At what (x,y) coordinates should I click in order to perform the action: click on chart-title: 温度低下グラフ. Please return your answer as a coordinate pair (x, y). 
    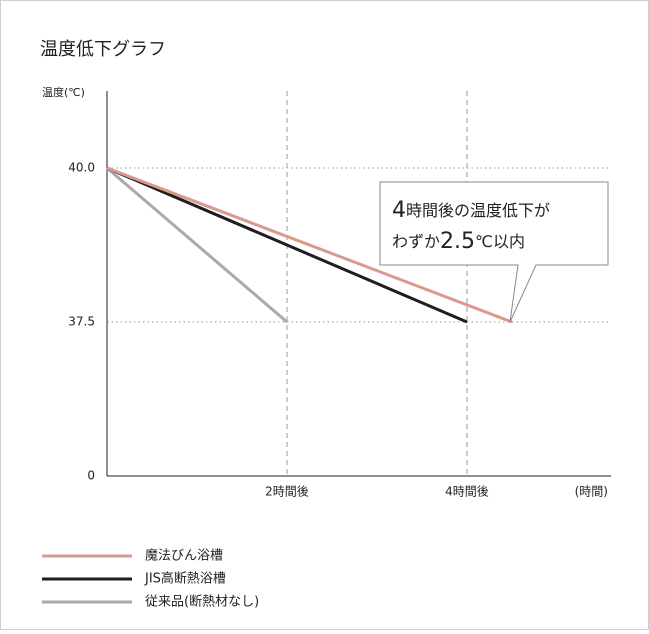
    Looking at the image, I should click on (103, 49).